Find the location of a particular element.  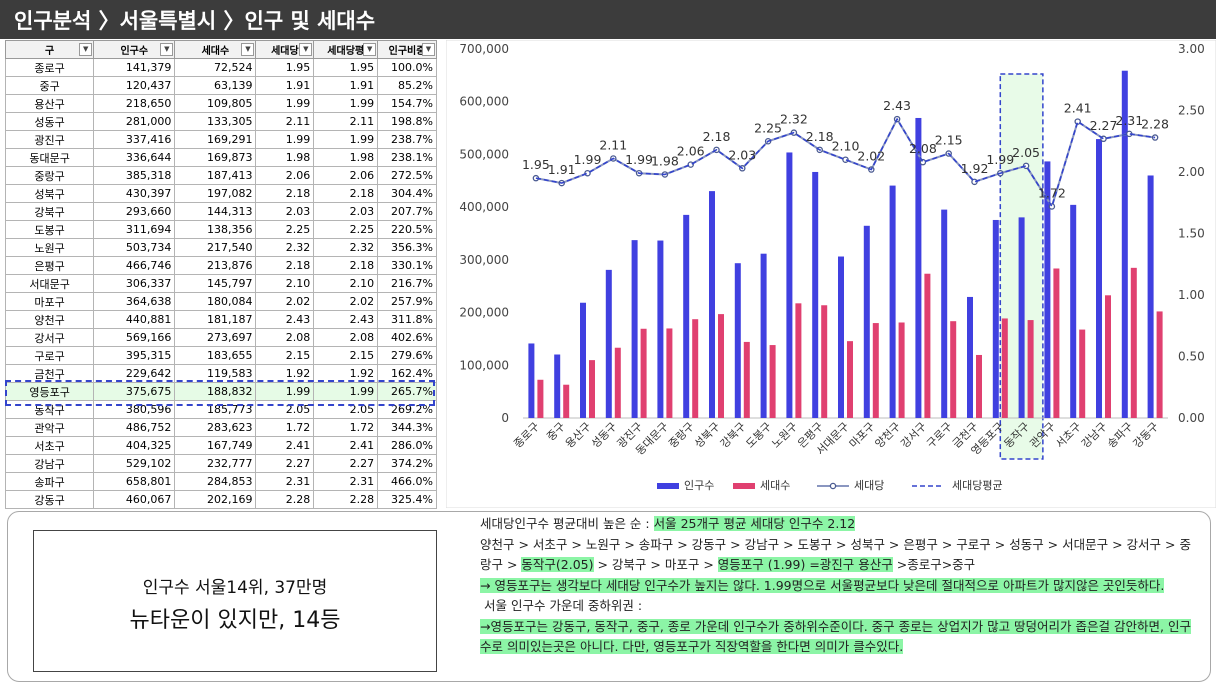

y-right-tick-label: 0.50 is located at coordinates (1191, 357).